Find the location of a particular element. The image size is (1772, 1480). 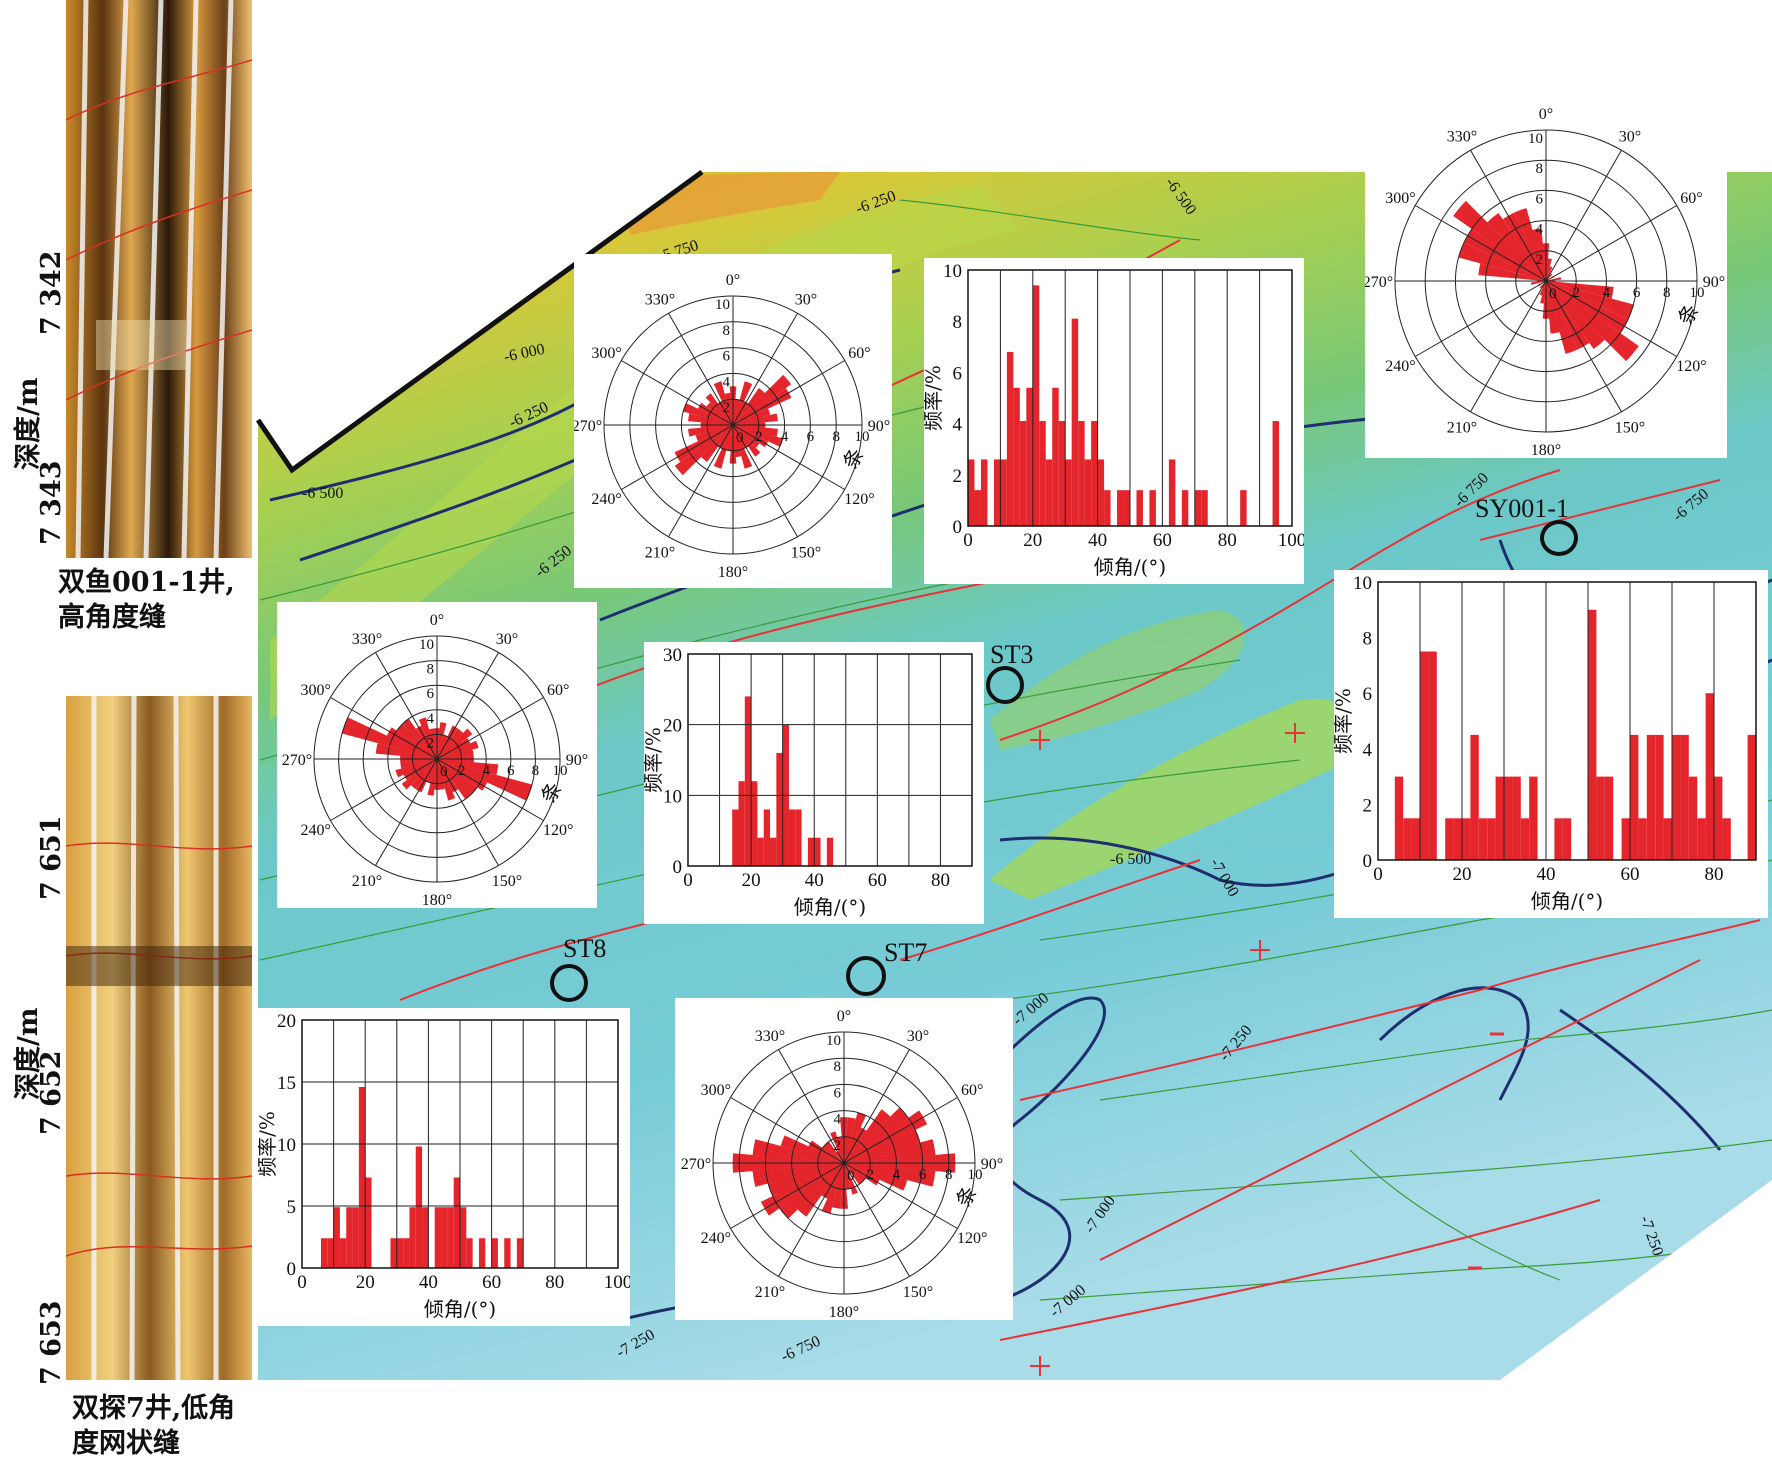

histogram-svg: 0 20 40 60 80 0 2 4 6 8 10 倾角/(°) 频率/% is located at coordinates (1545, 743).